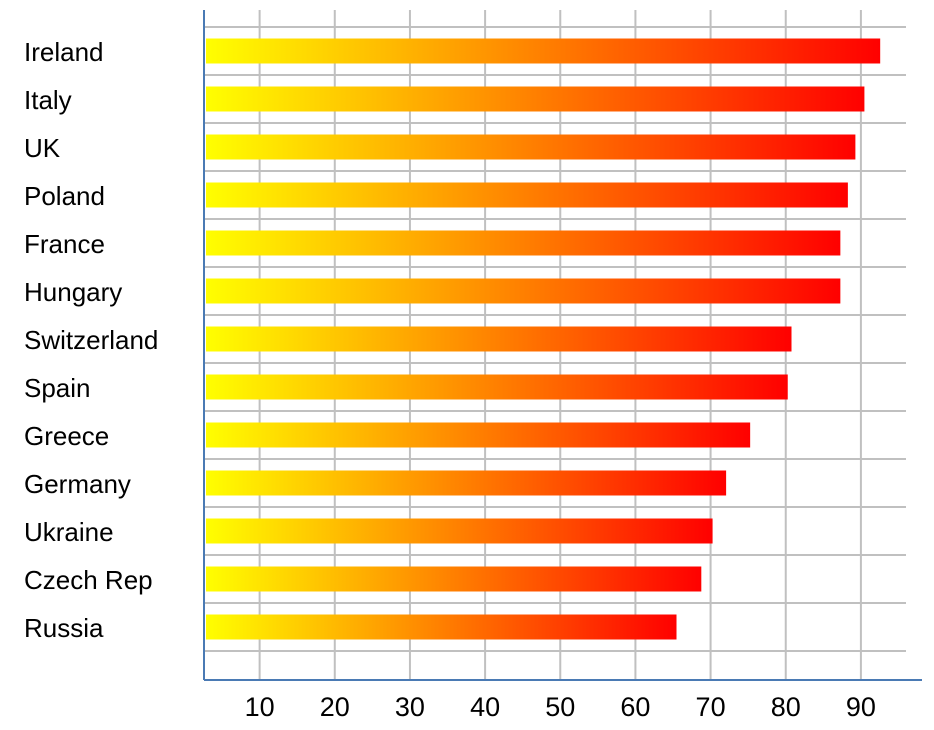 This screenshot has width=934, height=730. What do you see at coordinates (64, 196) in the screenshot?
I see `category-label: Poland` at bounding box center [64, 196].